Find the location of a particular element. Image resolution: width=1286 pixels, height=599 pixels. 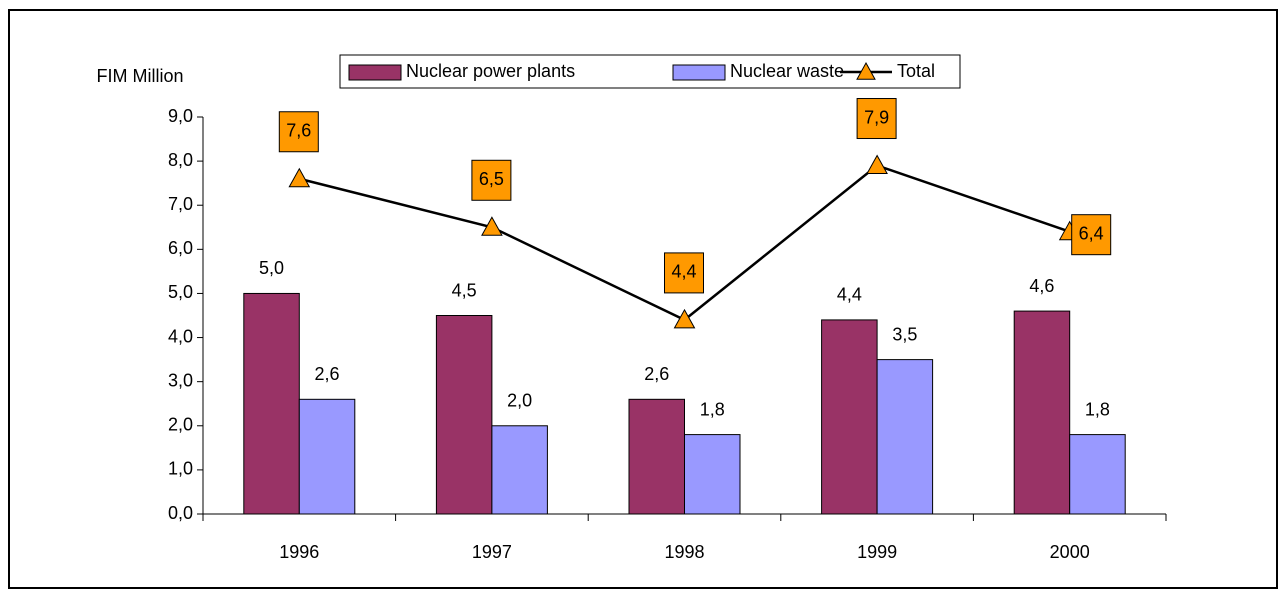

x-tick-label: 1999 is located at coordinates (877, 552).